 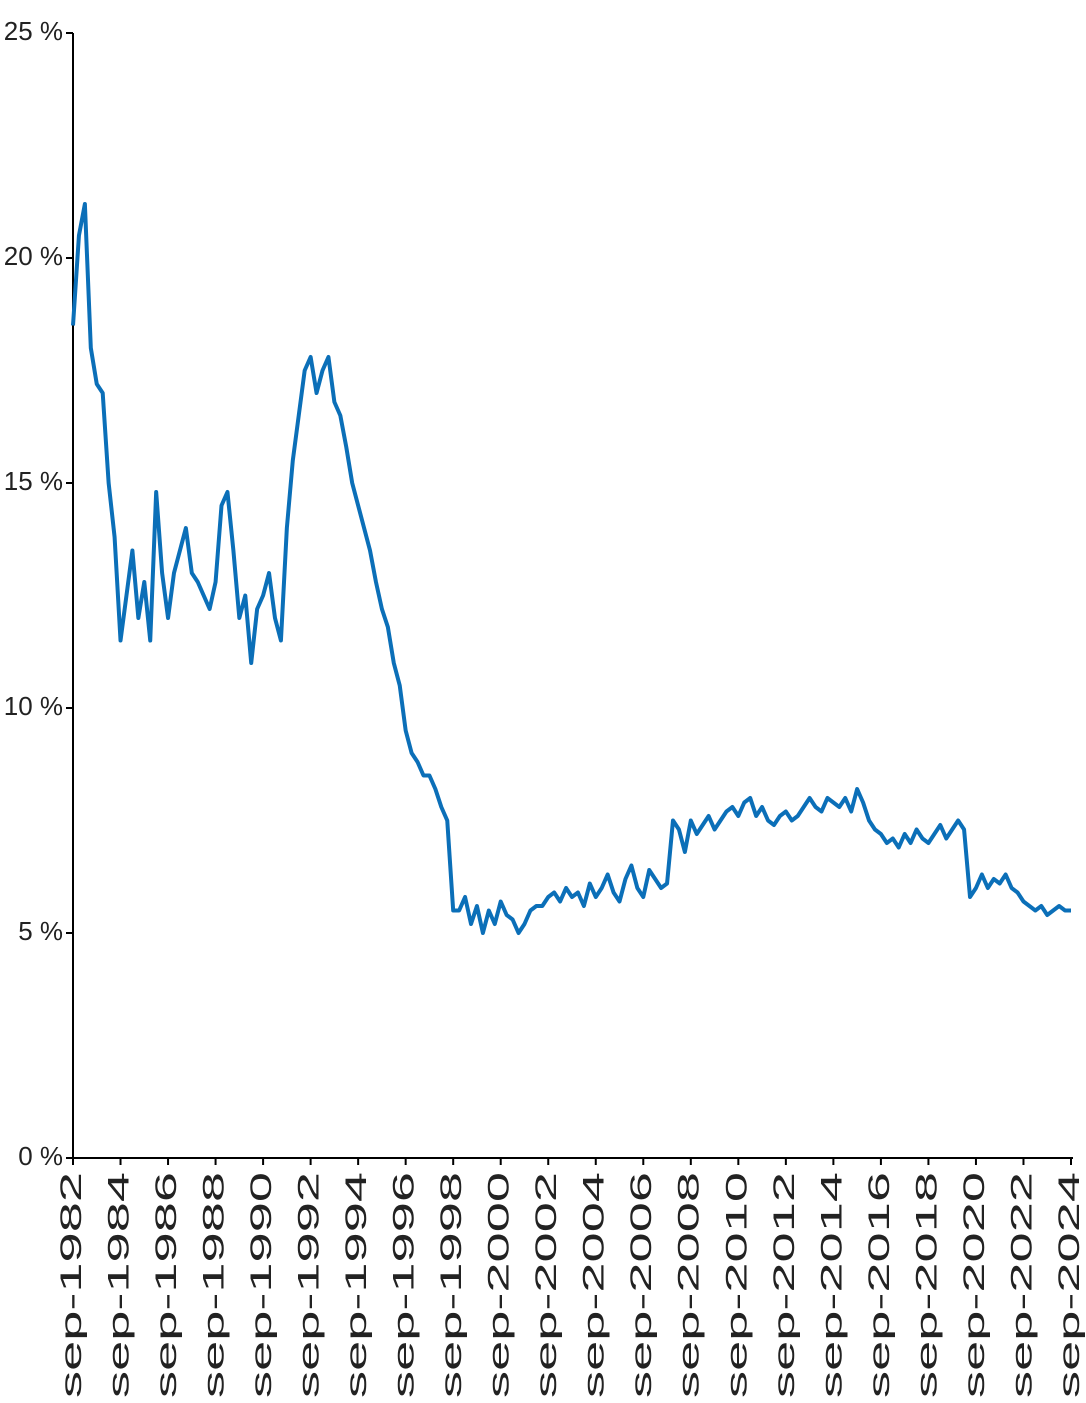 I want to click on x-tick-label: sep-1982, so click(x=71, y=1285).